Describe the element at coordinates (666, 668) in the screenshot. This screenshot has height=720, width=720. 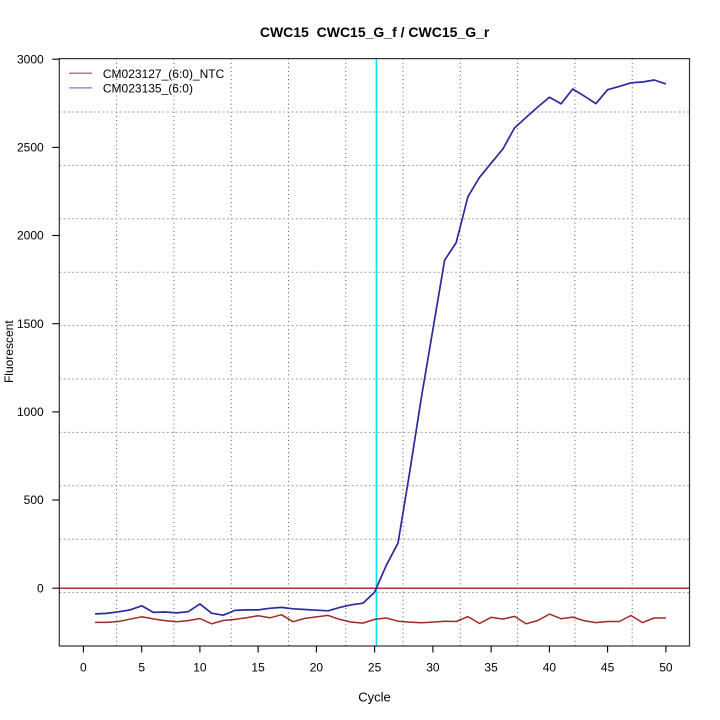
I see `svg-text: 50` at that location.